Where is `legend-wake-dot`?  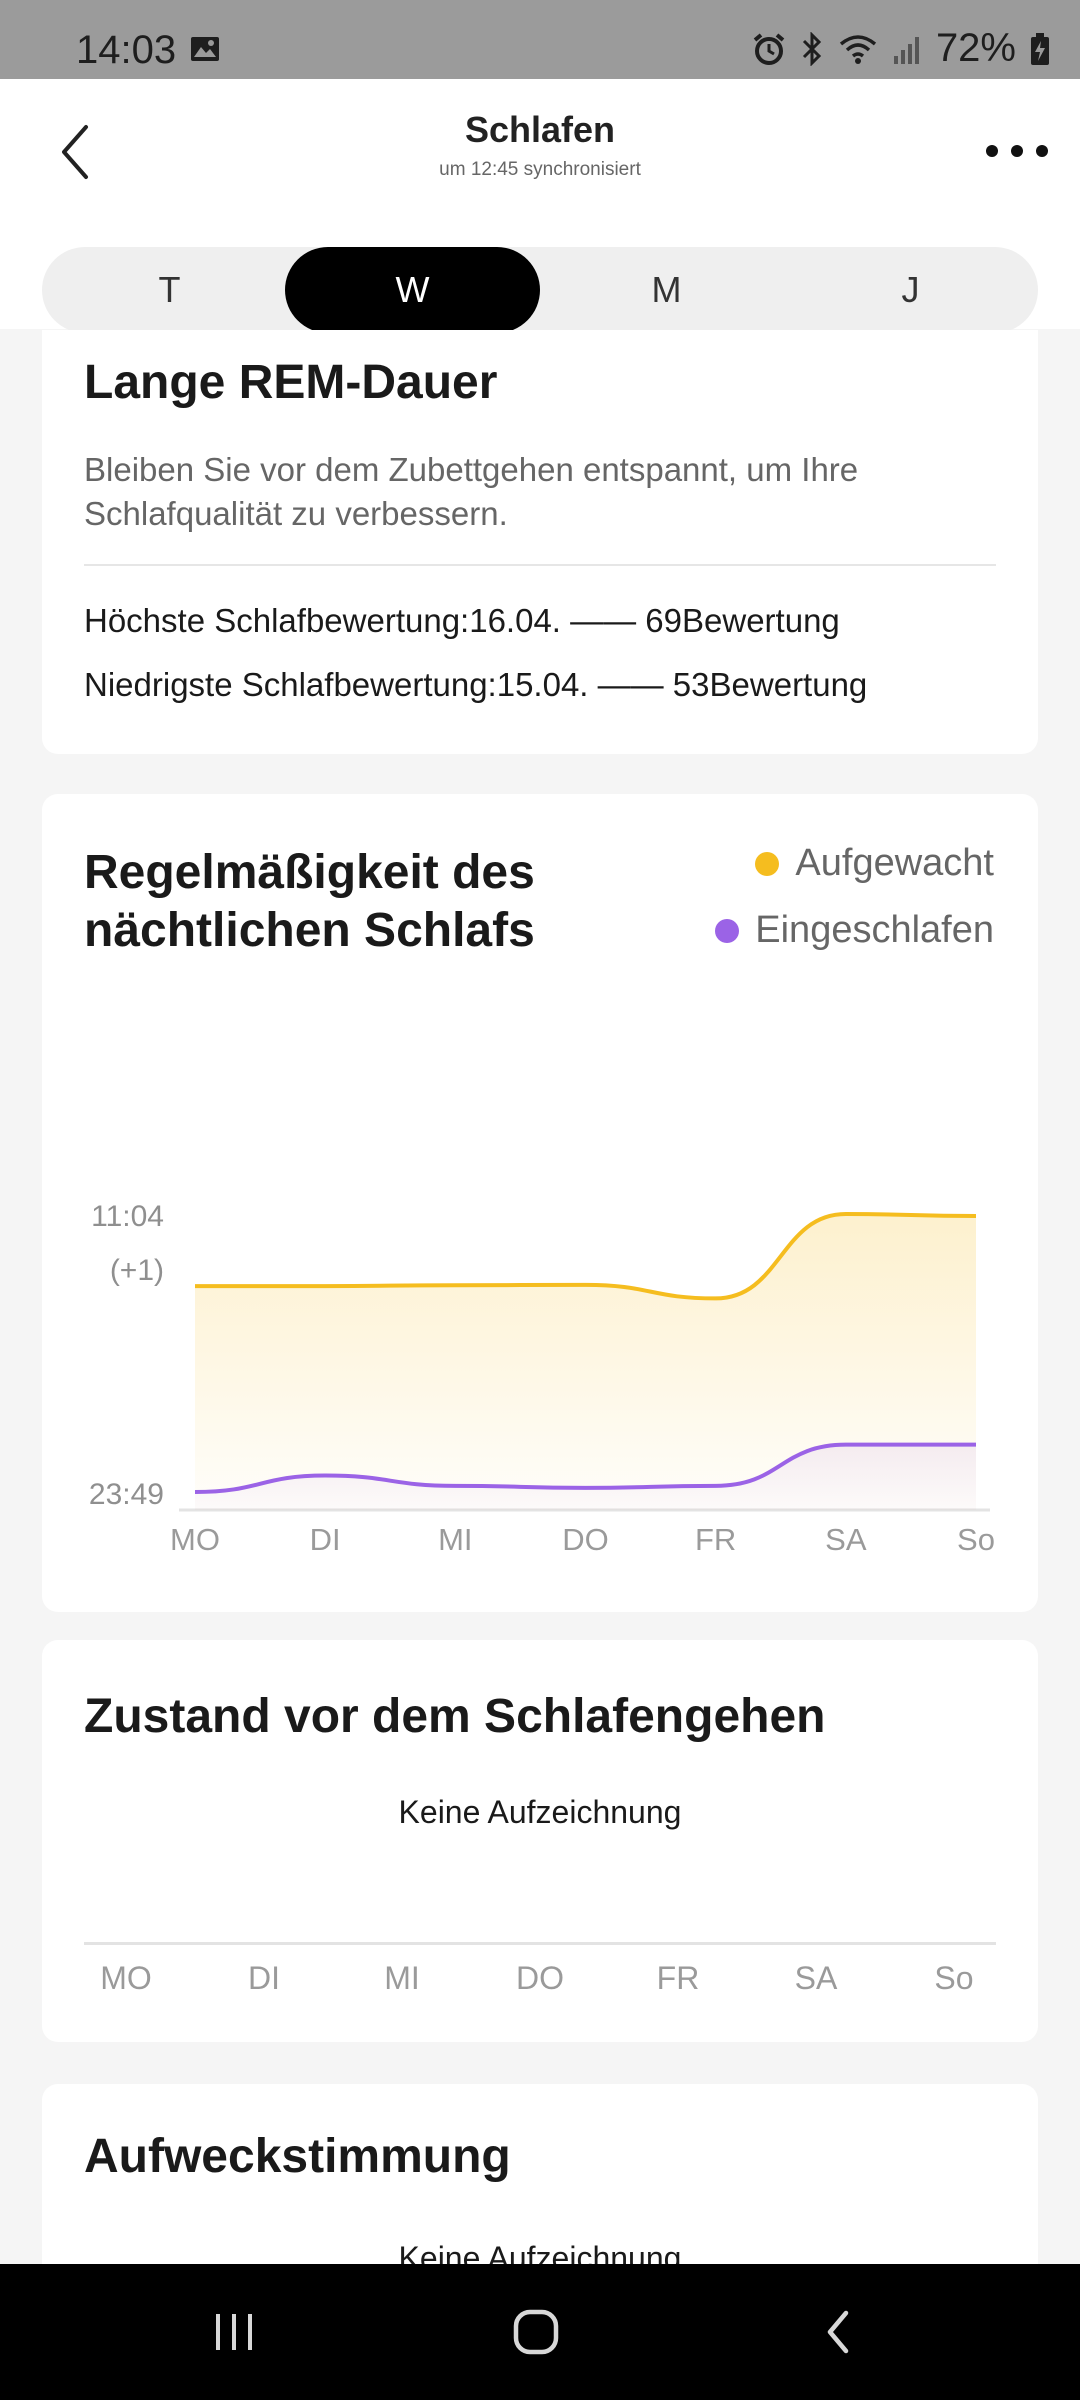 legend-wake-dot is located at coordinates (767, 863).